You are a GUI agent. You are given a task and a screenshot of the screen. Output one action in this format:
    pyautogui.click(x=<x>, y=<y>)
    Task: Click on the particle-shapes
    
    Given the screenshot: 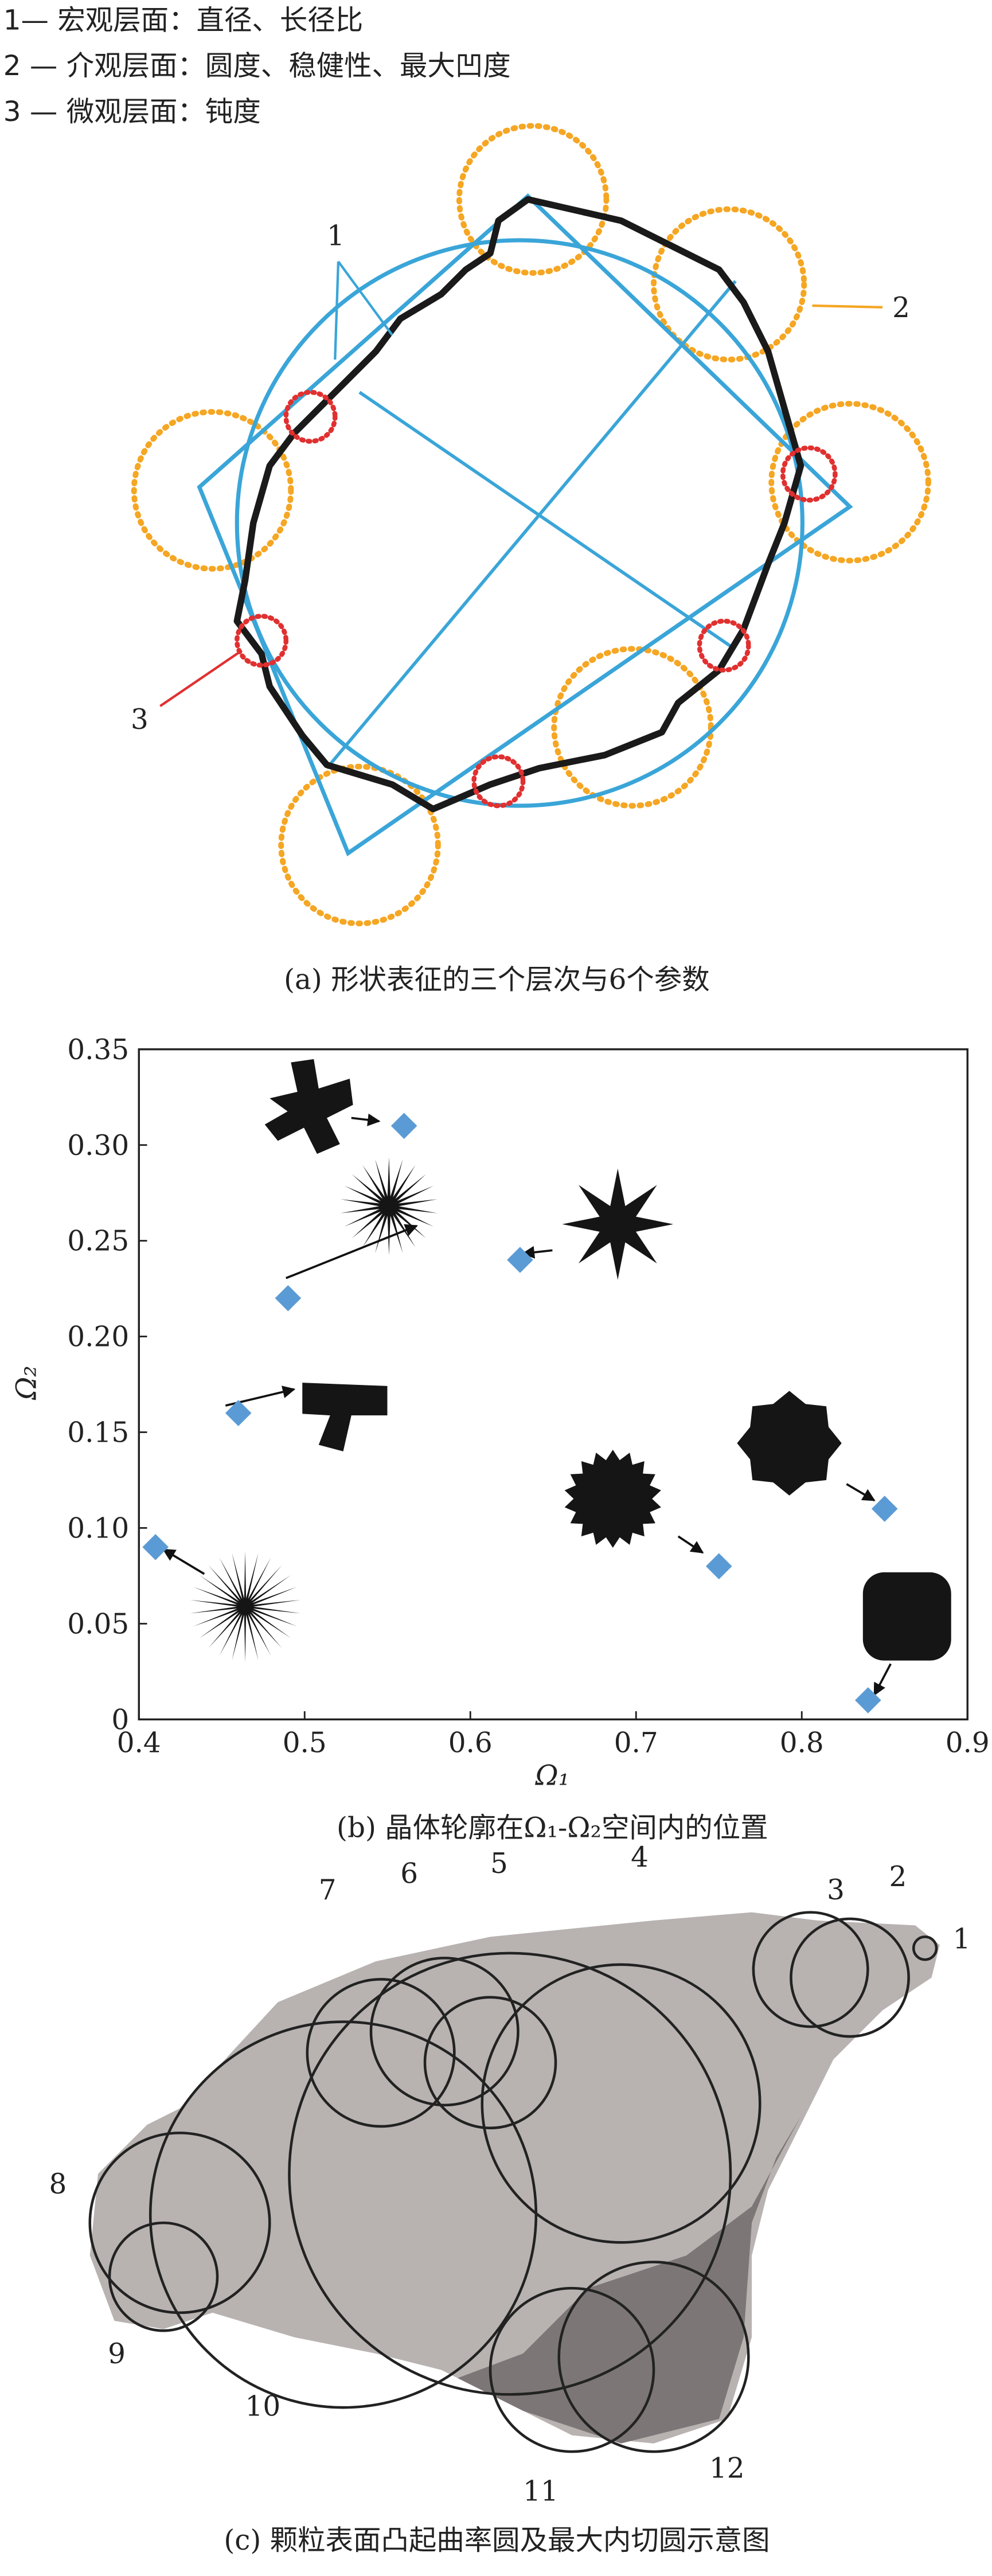 What is the action you would take?
    pyautogui.click(x=516, y=1410)
    